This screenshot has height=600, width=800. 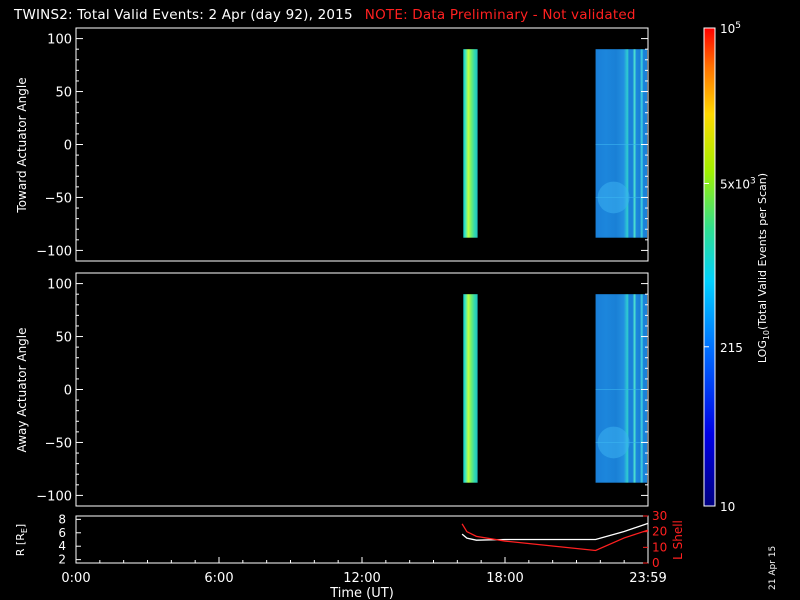 I want to click on lshell-series-line, so click(x=555, y=537).